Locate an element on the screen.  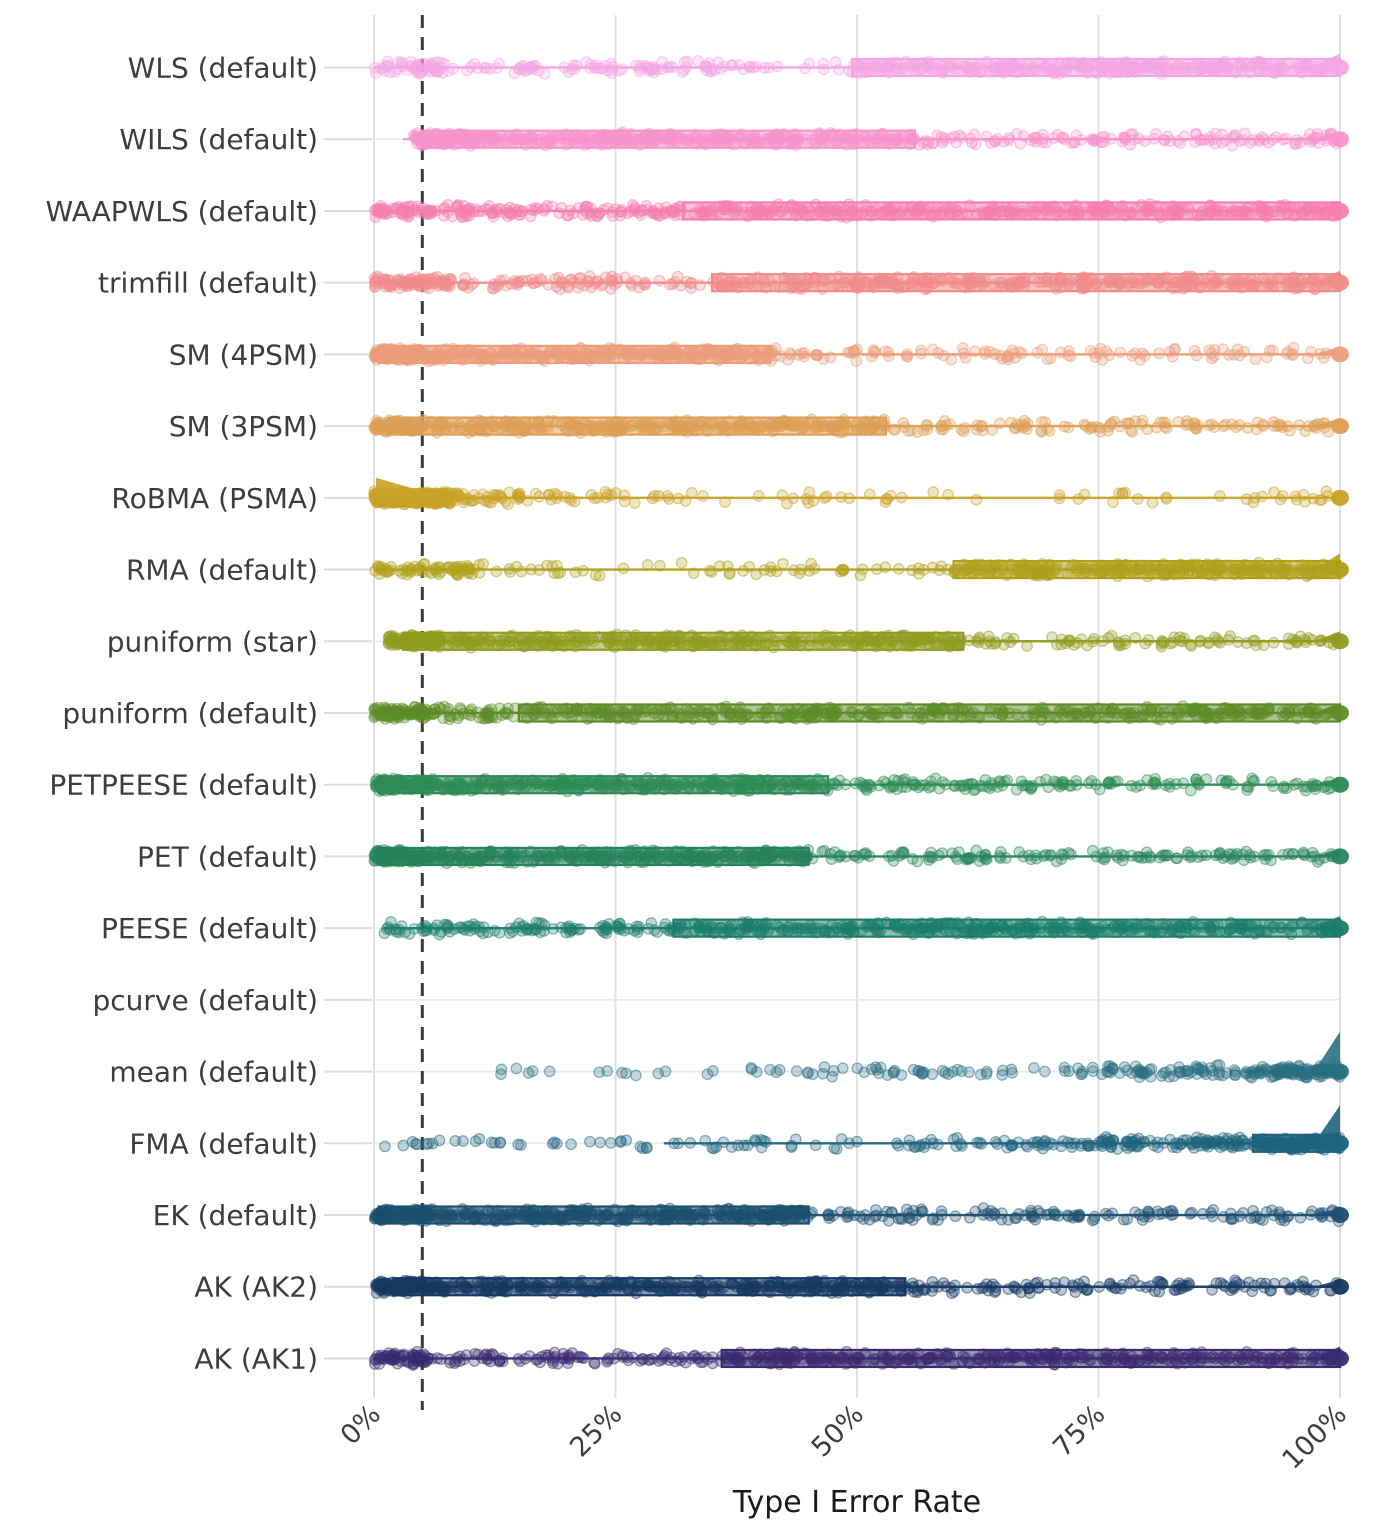
max-cluster-blob is located at coordinates (1340, 282).